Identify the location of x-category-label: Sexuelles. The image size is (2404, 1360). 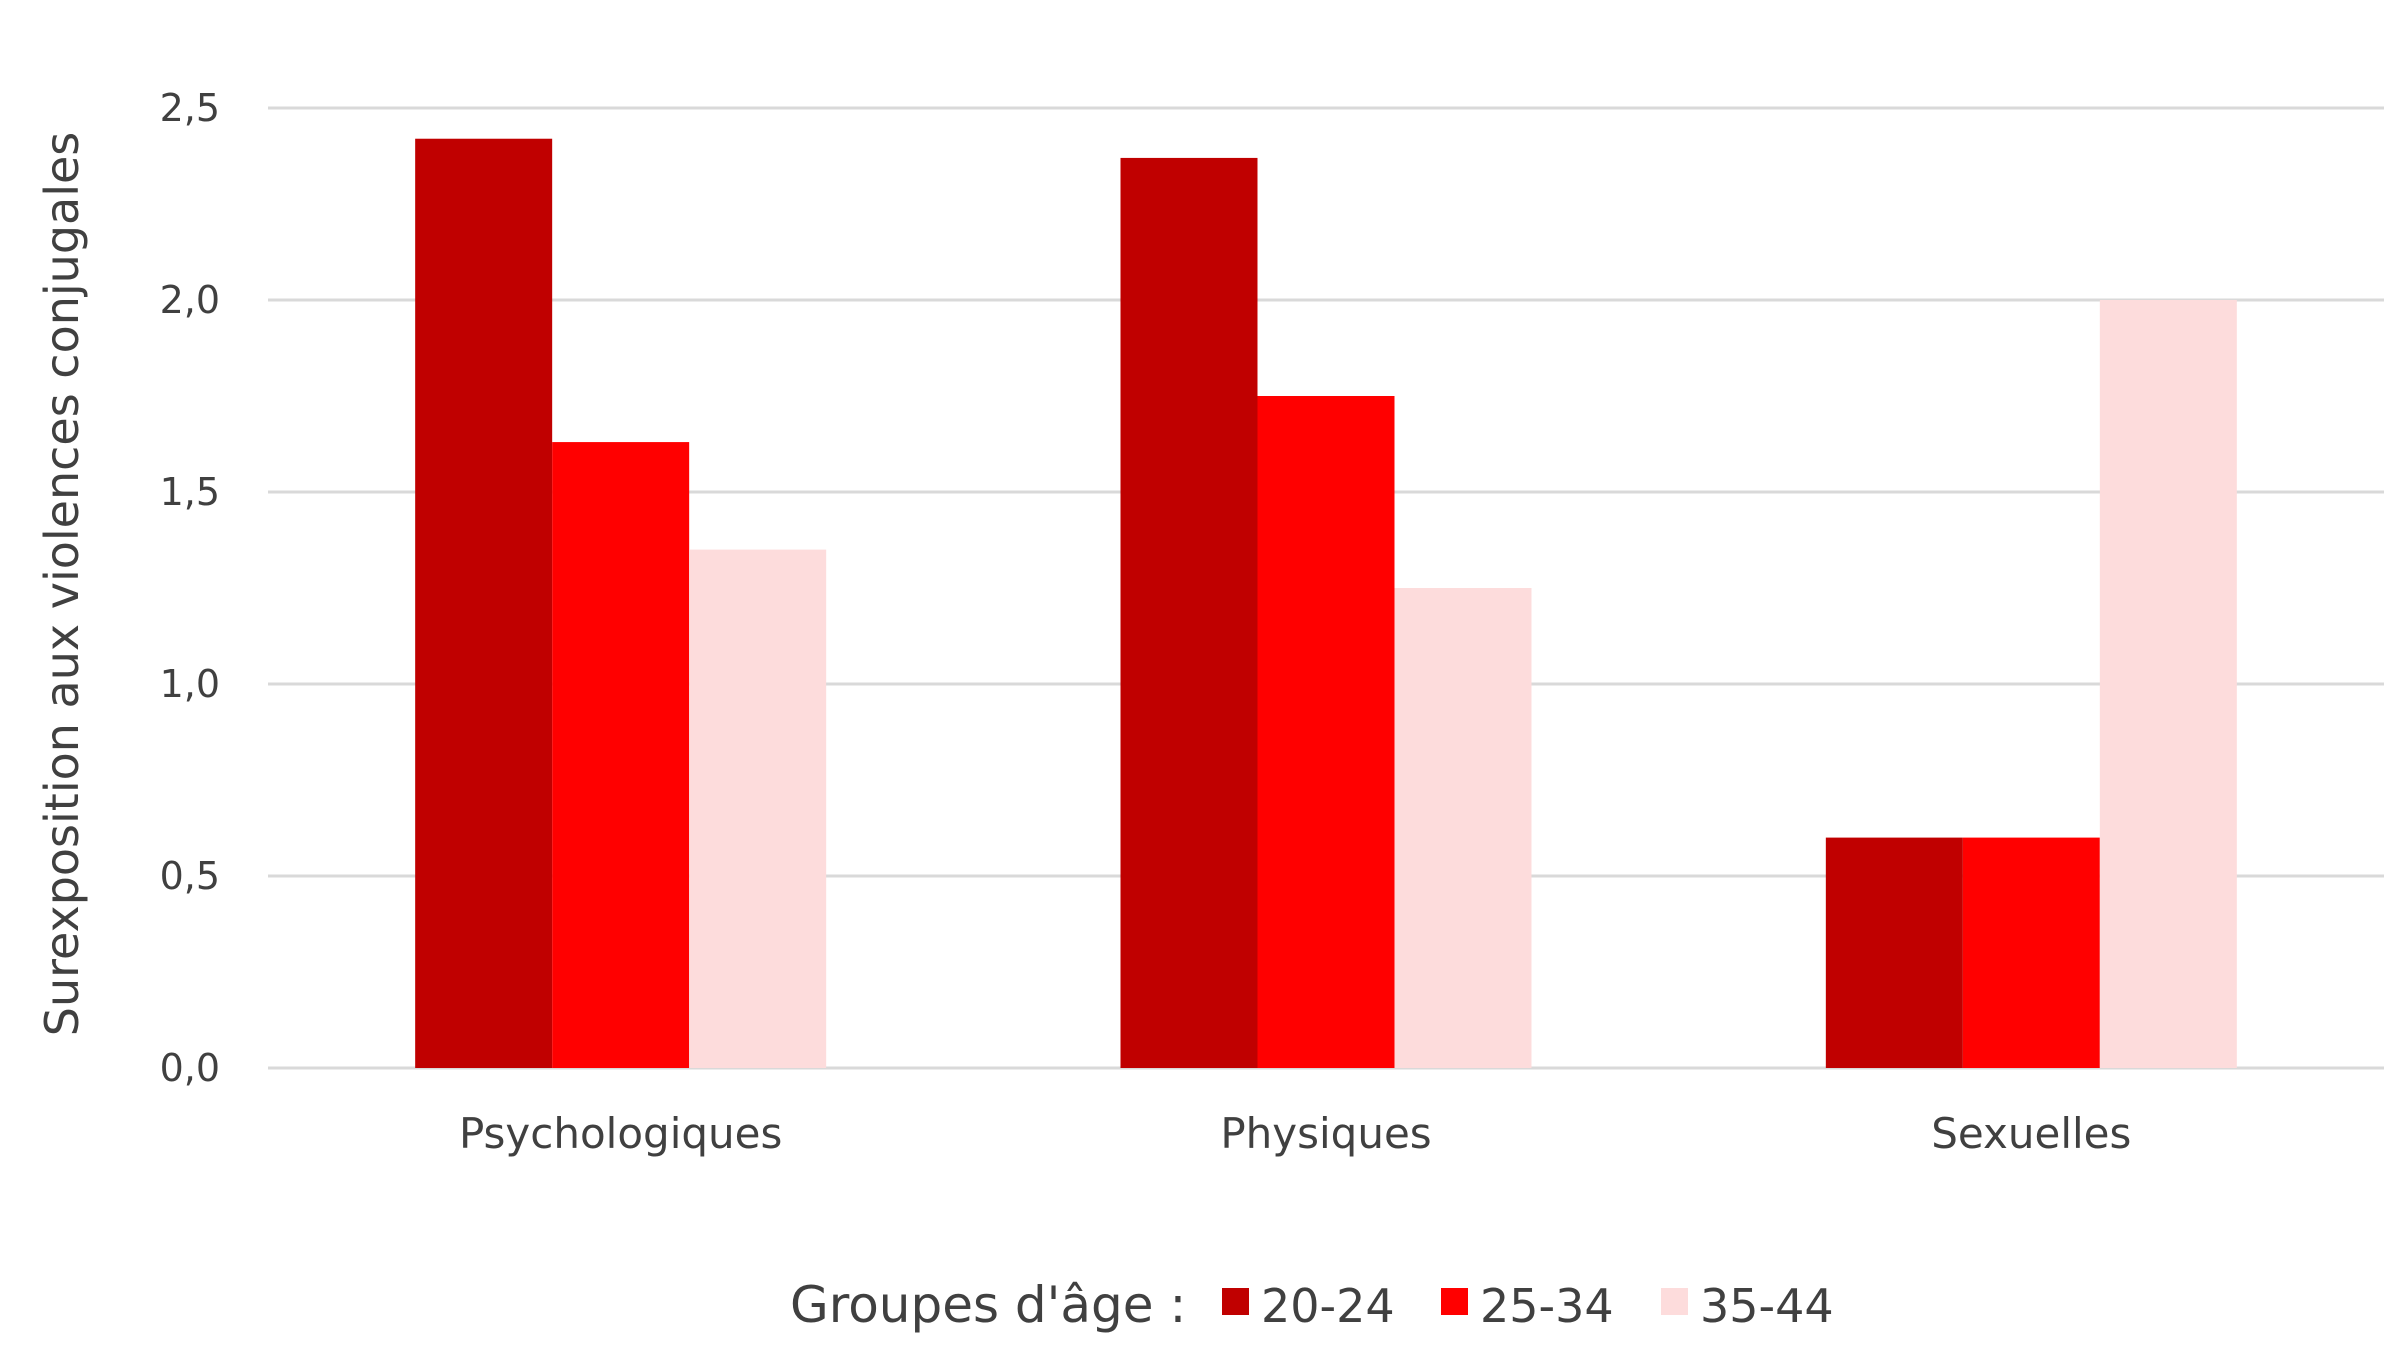
(2031, 1133).